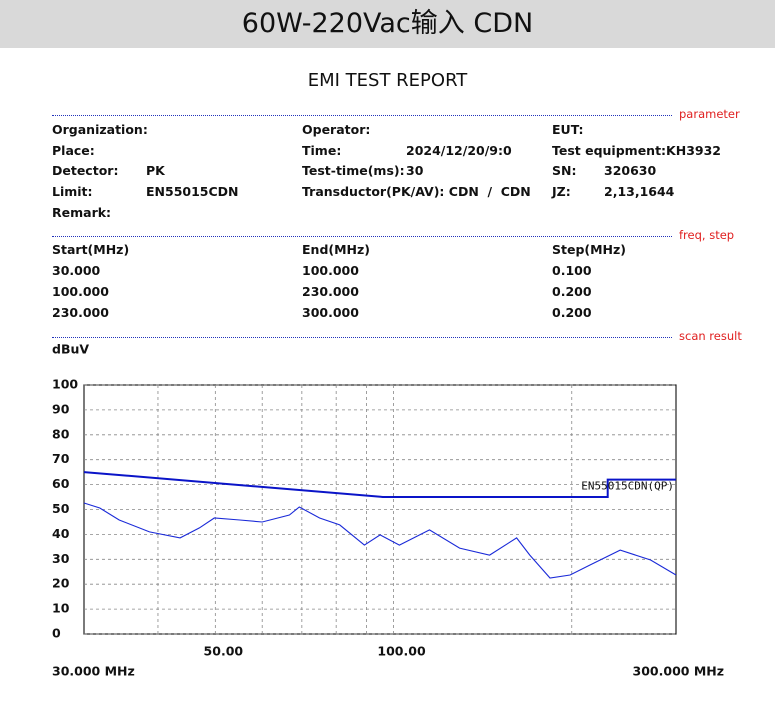 This screenshot has height=715, width=775. What do you see at coordinates (65, 384) in the screenshot?
I see `y-tick-label: 100` at bounding box center [65, 384].